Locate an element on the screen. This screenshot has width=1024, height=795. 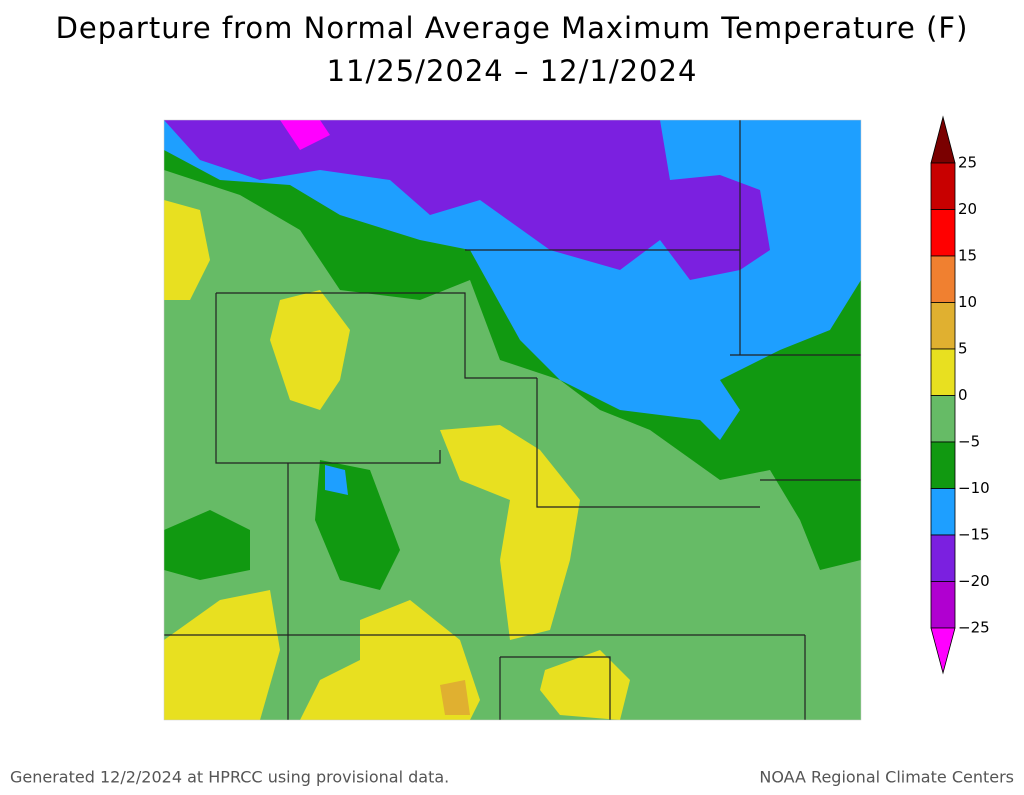
legend: 25 20 15 10 5 0 −5 −10 −15 −20 −25 is located at coordinates (960, 395).